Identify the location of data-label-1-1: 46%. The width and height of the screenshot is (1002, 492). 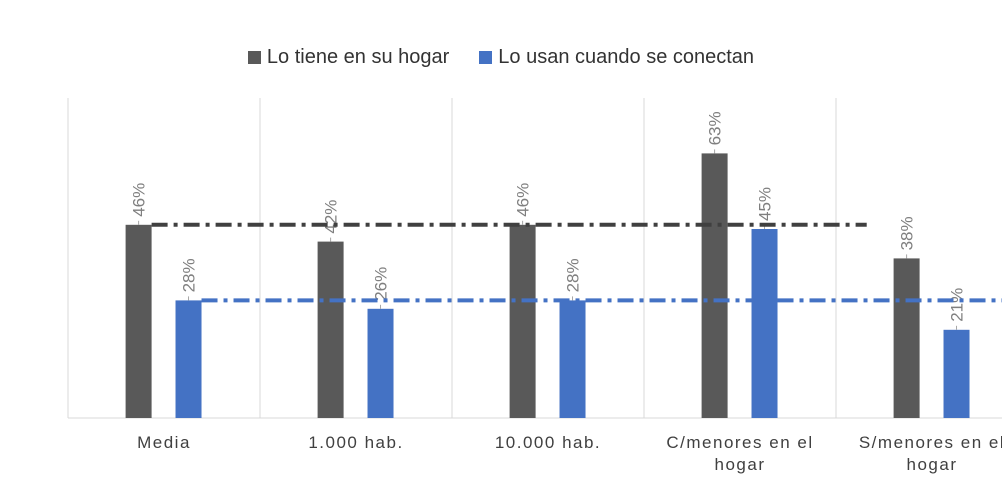
(139, 200).